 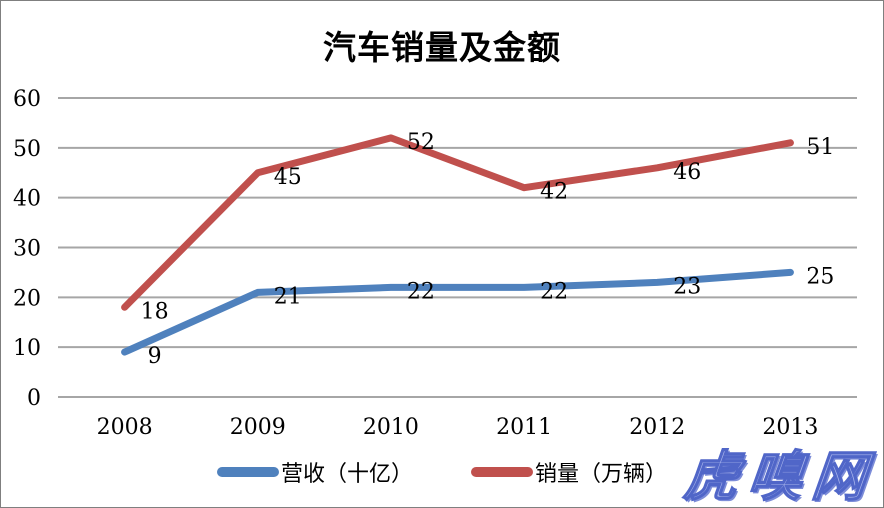 I want to click on legend: 营收（十亿） 销量（万辆）, so click(x=442, y=472).